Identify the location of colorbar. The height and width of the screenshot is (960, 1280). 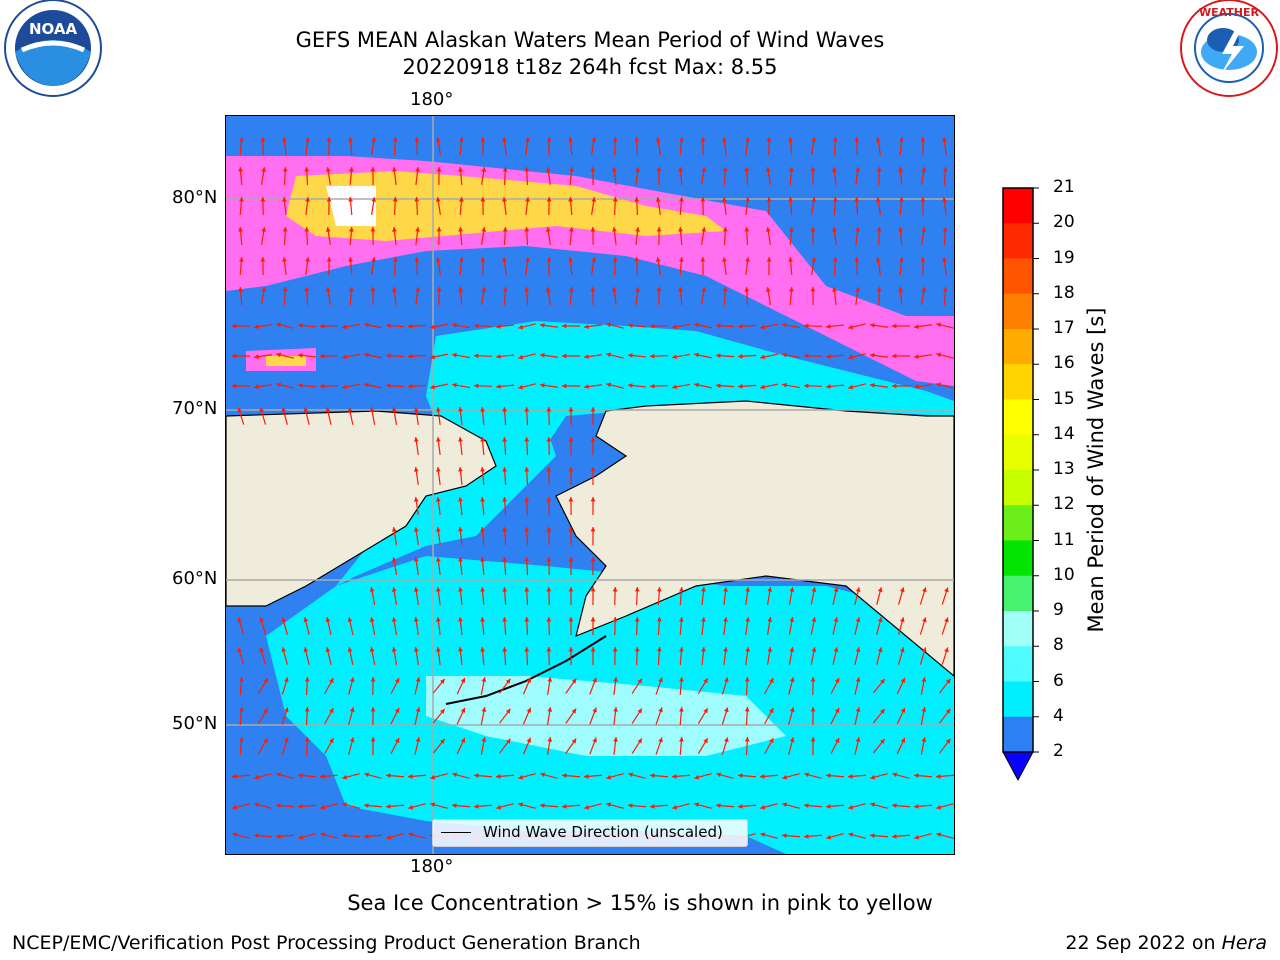
(1020, 484).